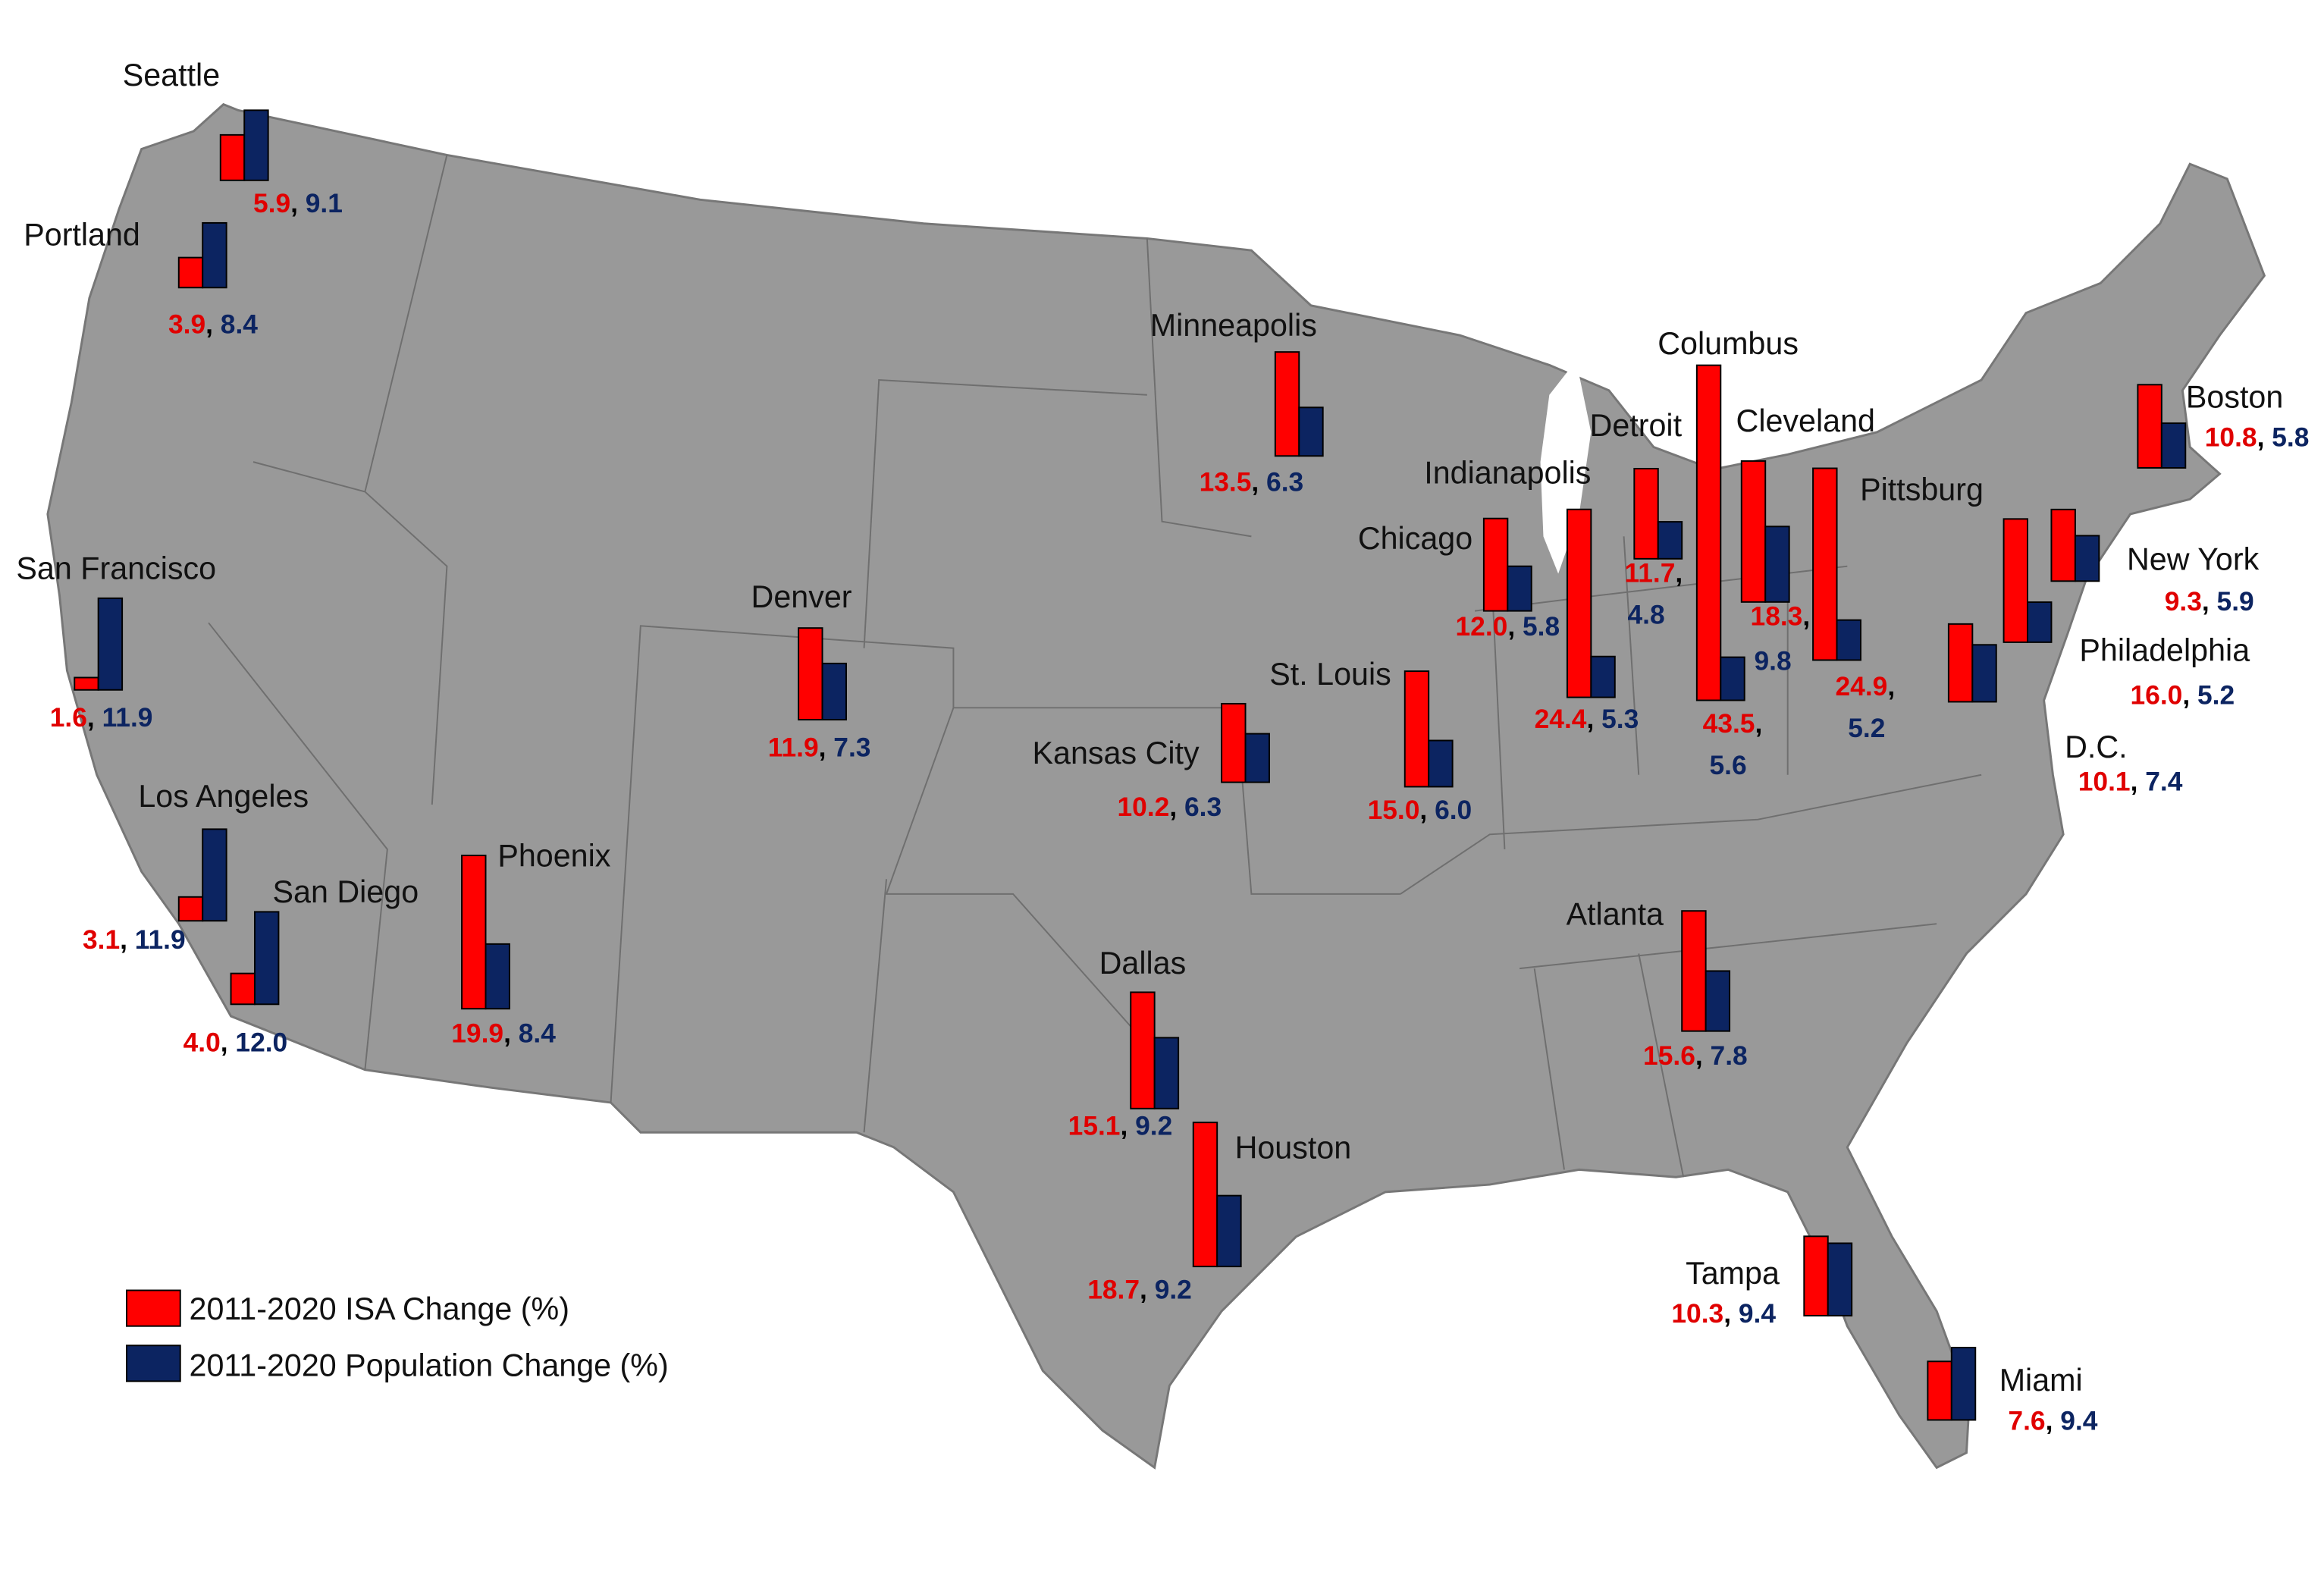 Image resolution: width=2324 pixels, height=1569 pixels. Describe the element at coordinates (1724, 1314) in the screenshot. I see `data-label: 10.3, 9.4` at that location.